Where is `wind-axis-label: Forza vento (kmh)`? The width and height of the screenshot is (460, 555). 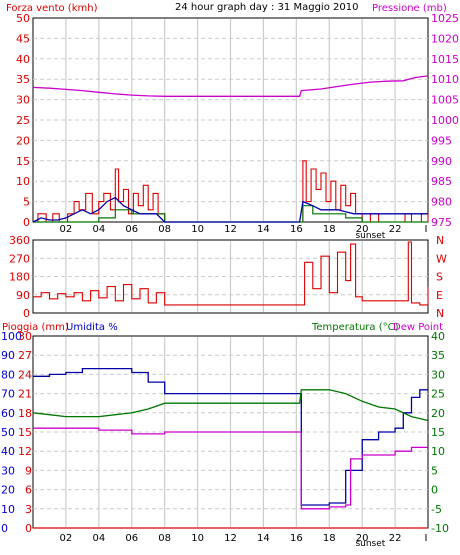 wind-axis-label: Forza vento (kmh) is located at coordinates (52, 8).